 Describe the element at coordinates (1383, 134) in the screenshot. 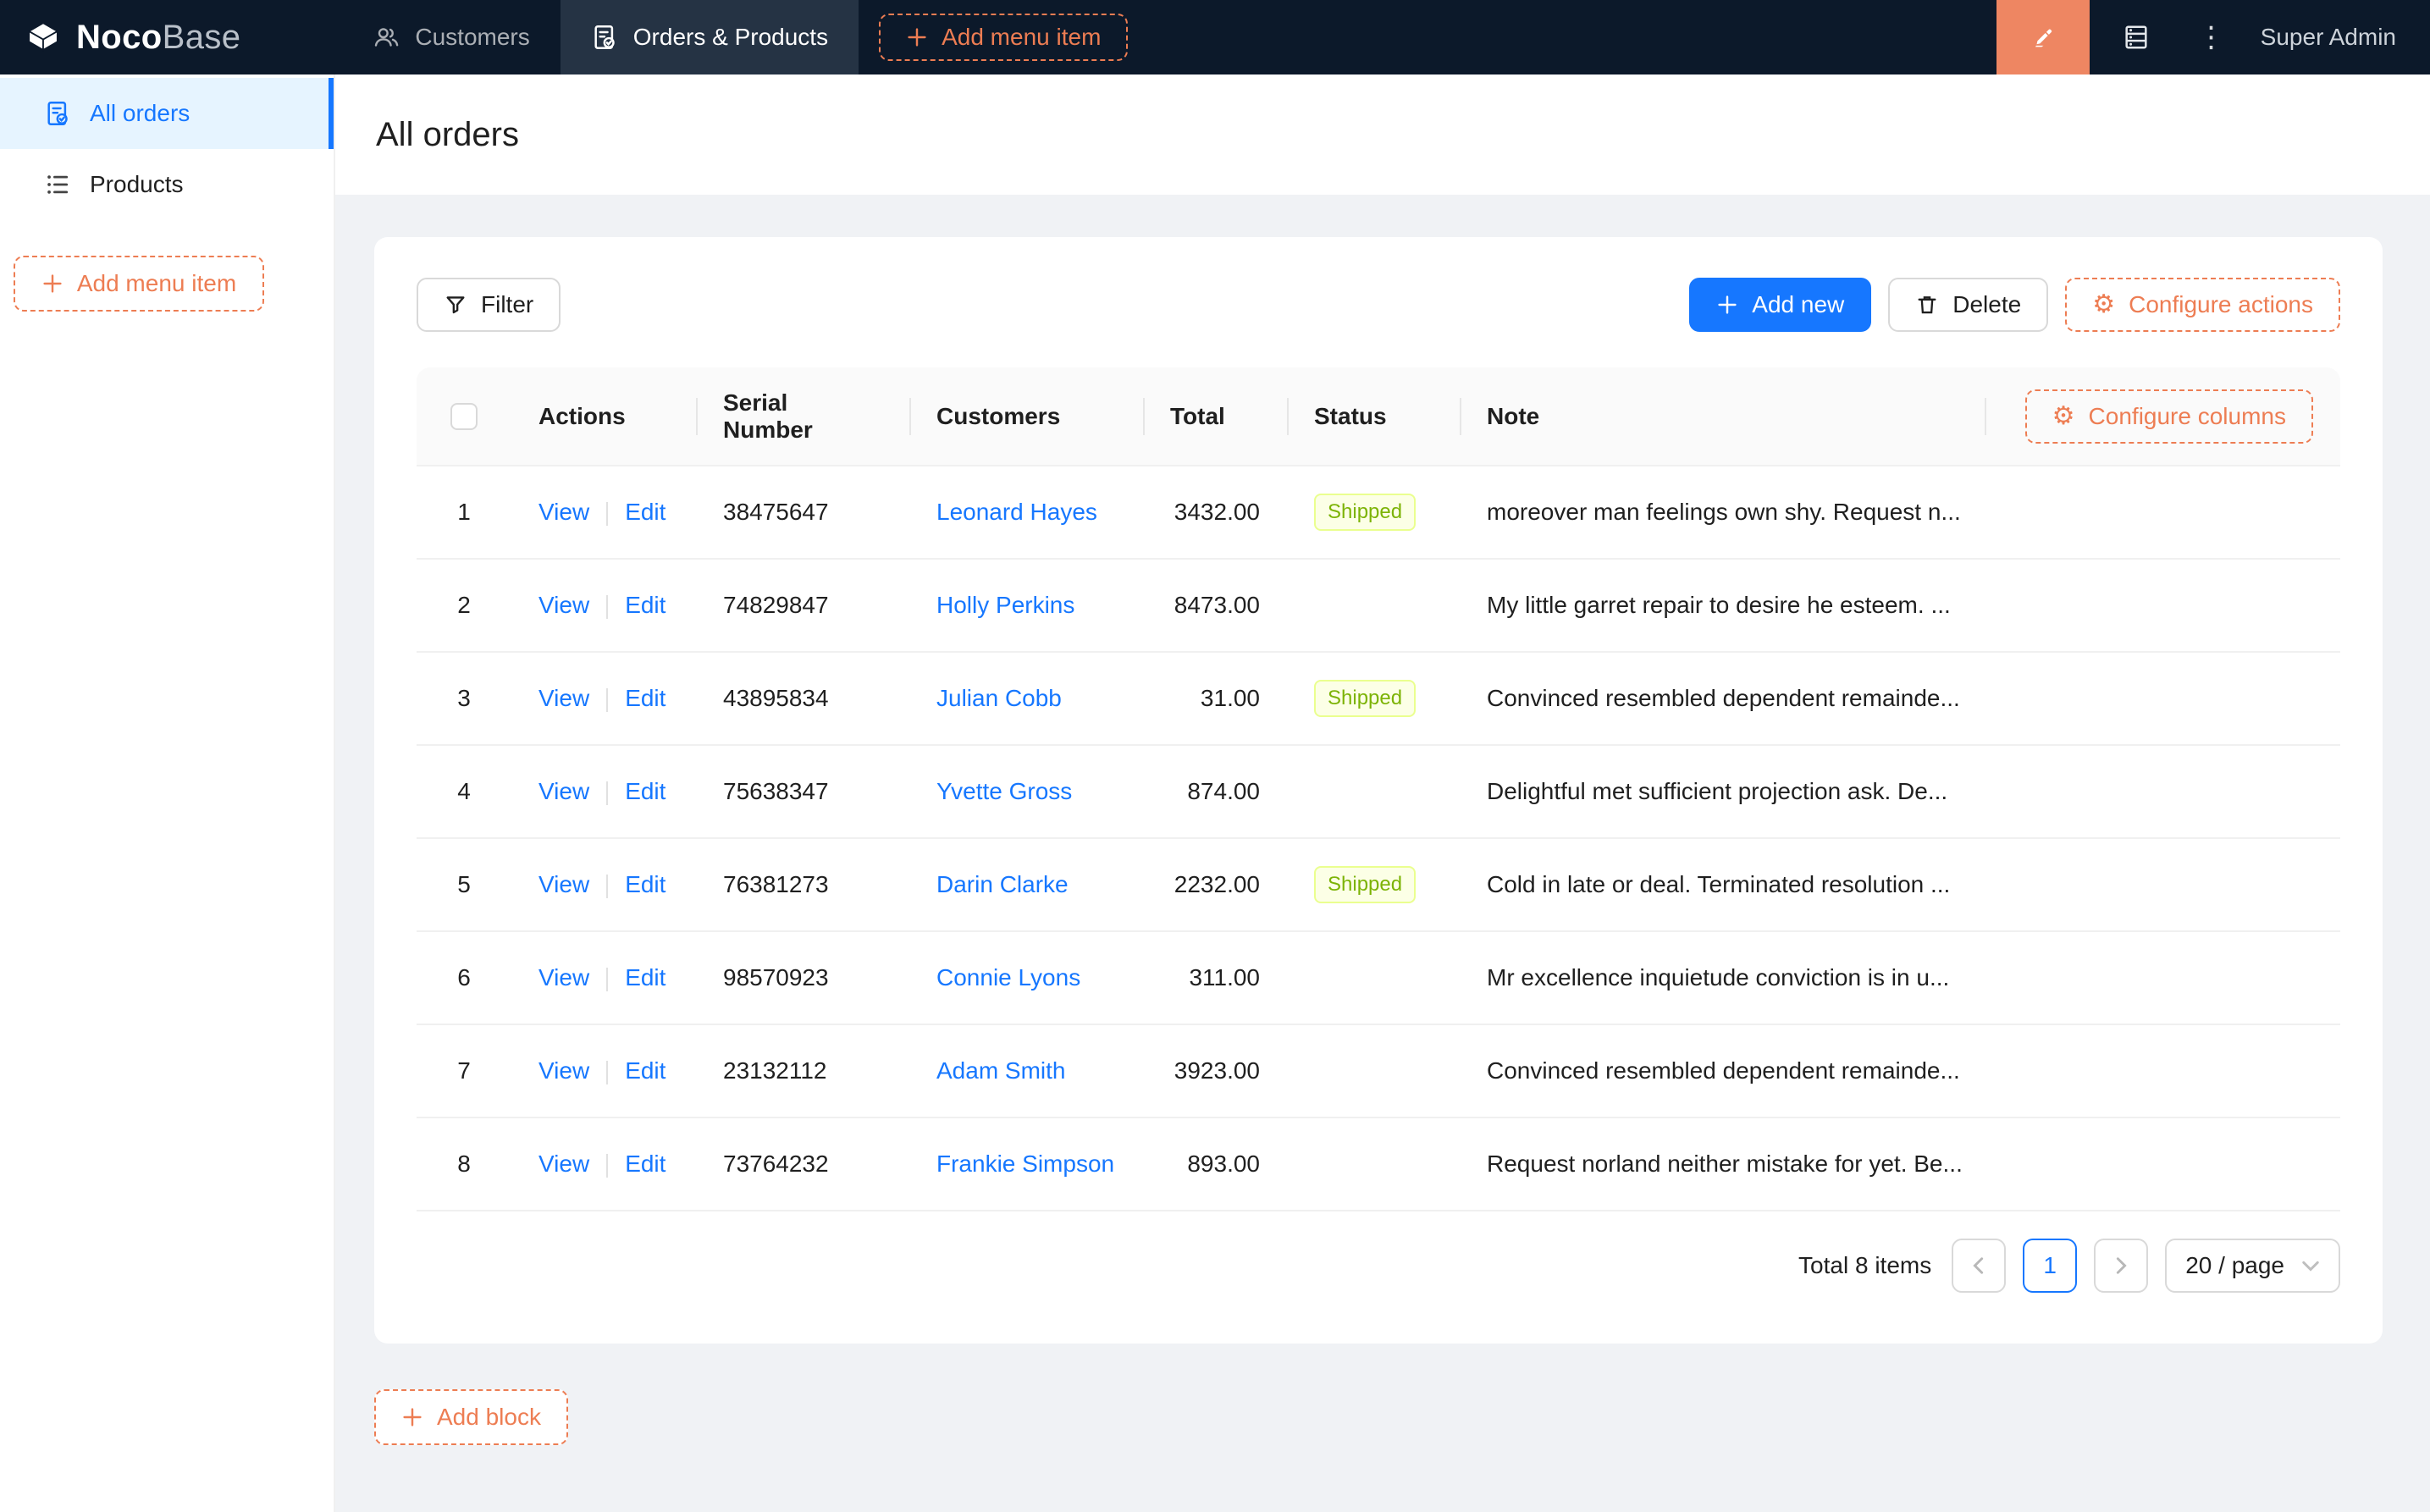

I see `page-header: All orders` at that location.